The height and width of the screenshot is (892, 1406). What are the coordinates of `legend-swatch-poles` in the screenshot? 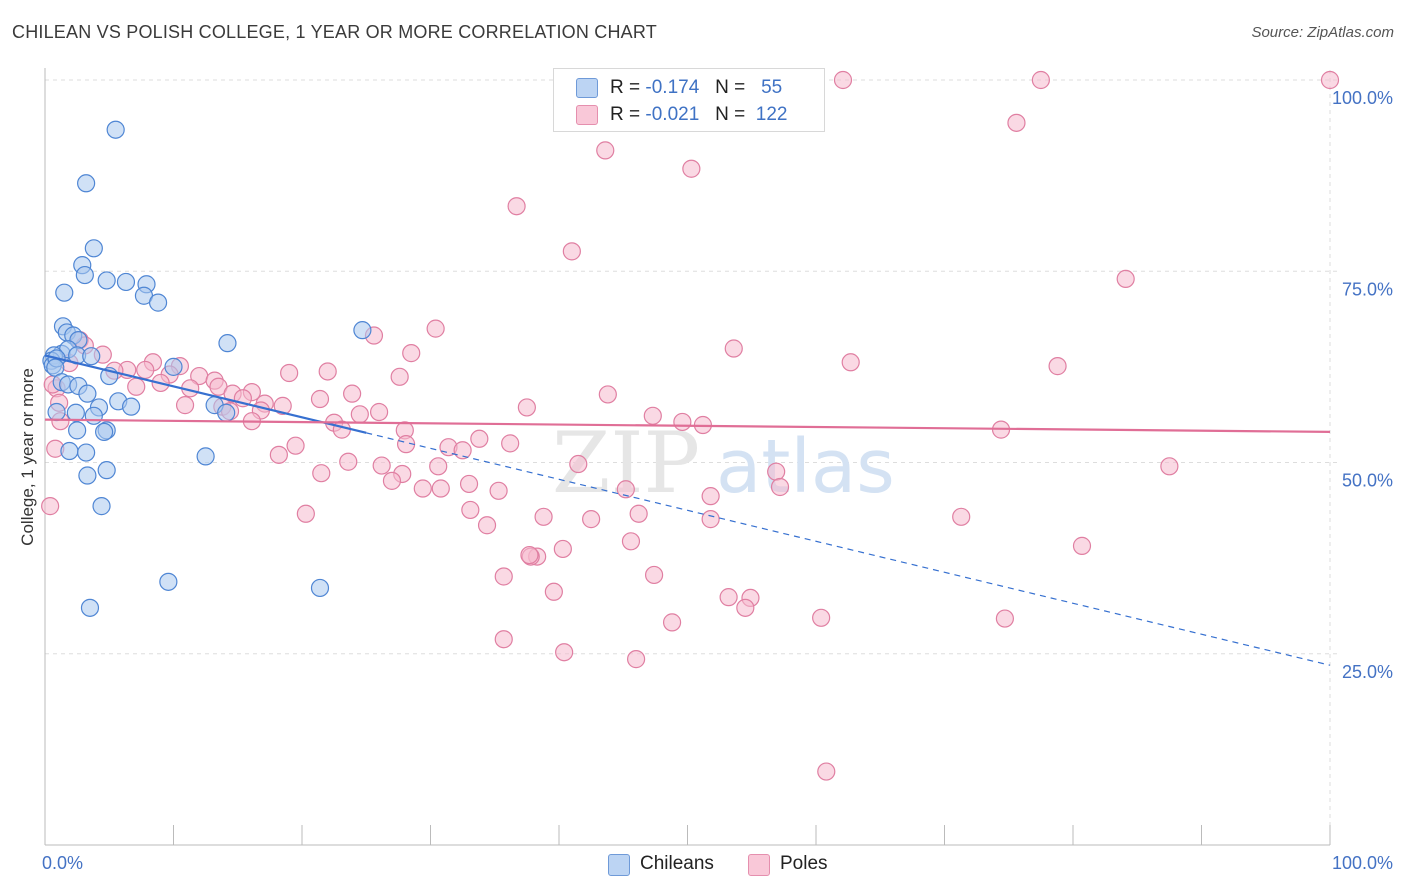 It's located at (587, 115).